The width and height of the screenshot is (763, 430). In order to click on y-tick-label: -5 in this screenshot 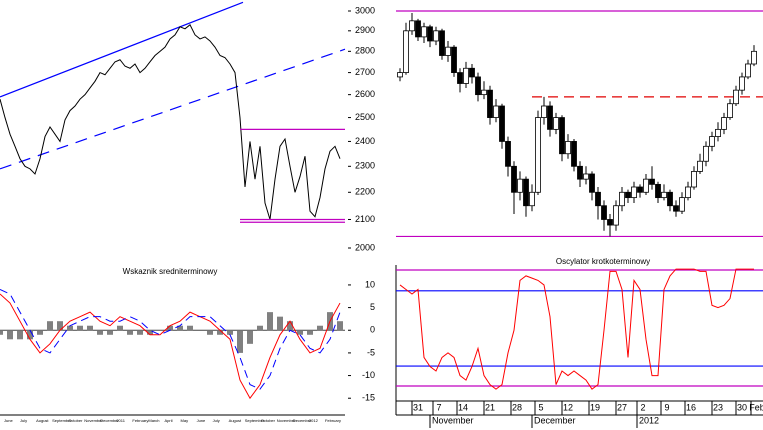, I will do `click(371, 352)`.